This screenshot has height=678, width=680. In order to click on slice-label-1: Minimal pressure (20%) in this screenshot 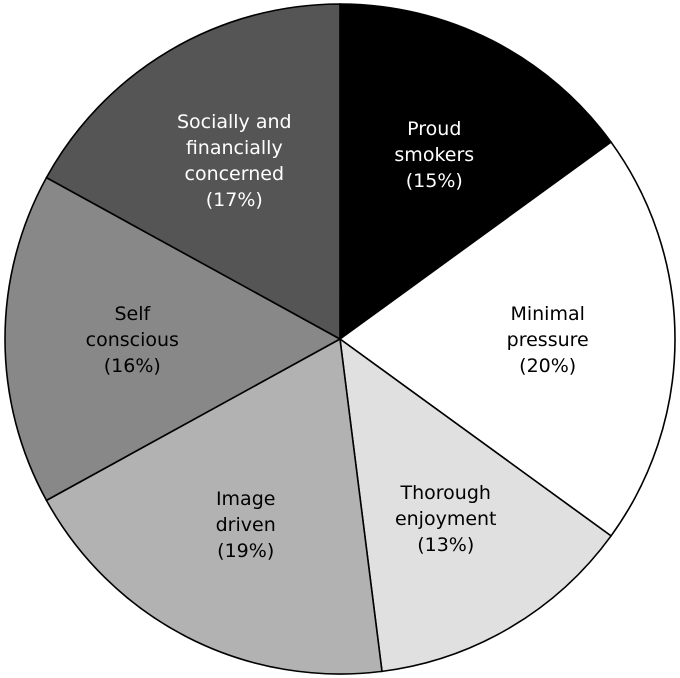, I will do `click(548, 340)`.